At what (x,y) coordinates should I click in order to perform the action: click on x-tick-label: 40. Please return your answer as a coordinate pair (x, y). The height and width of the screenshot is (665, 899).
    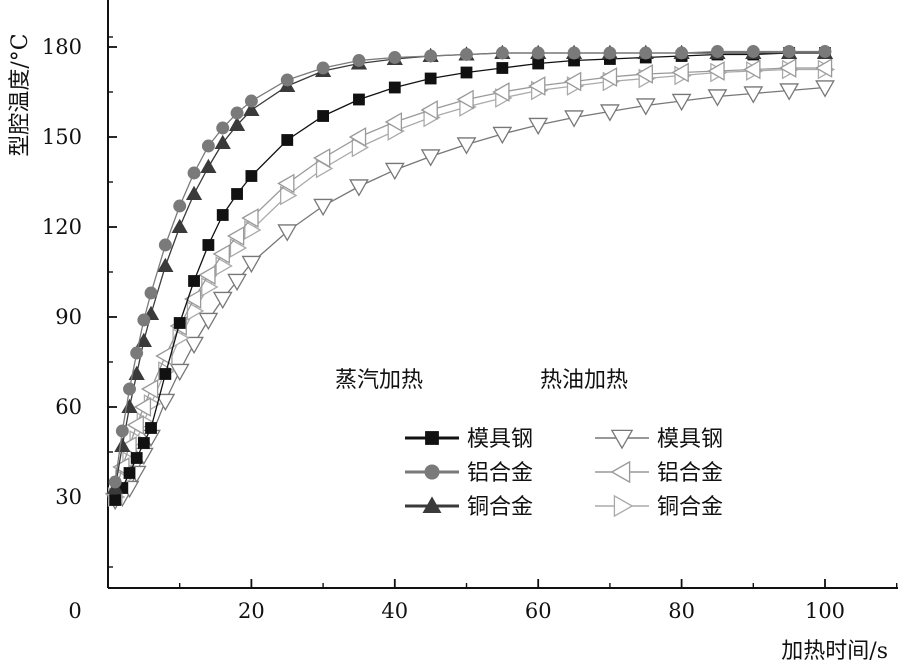
    Looking at the image, I should click on (394, 611).